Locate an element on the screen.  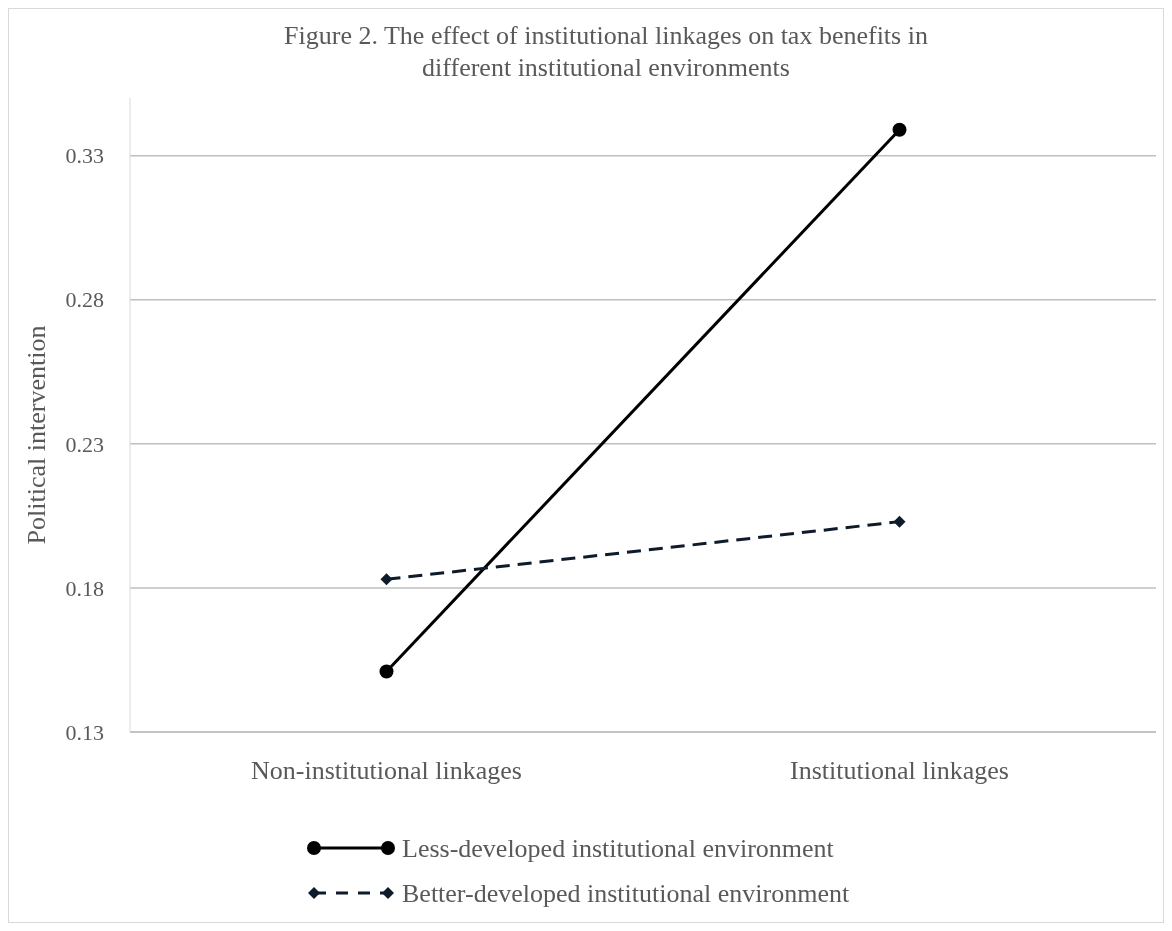
x-tick-label: Institutional linkages is located at coordinates (899, 770).